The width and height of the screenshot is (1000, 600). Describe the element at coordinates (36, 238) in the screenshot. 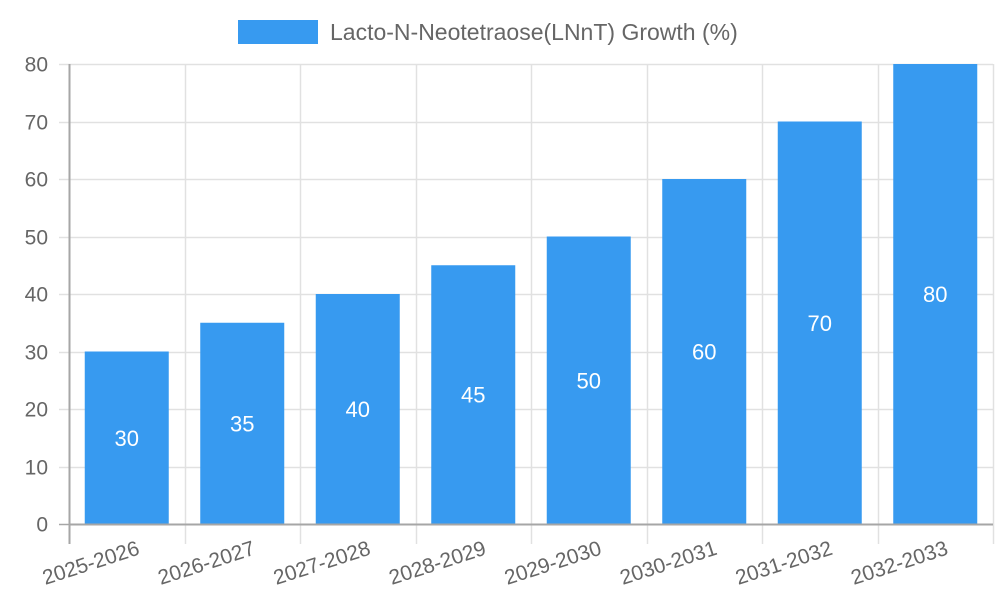

I see `y-tick-label: 50` at that location.